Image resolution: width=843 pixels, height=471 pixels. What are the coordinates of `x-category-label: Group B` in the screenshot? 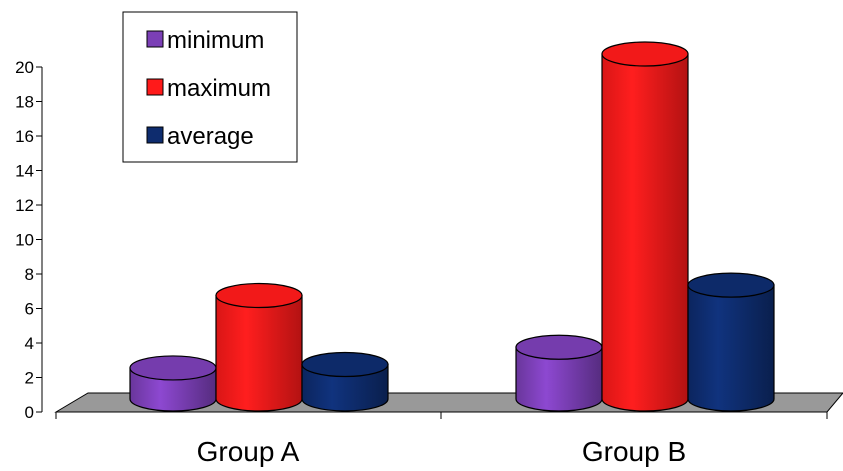 It's located at (634, 451).